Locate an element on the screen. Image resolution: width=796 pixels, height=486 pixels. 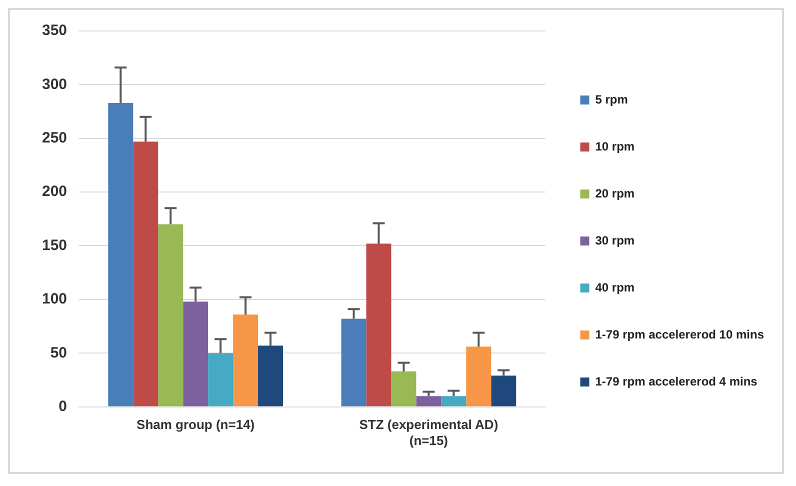
legend-label: 20 rpm is located at coordinates (615, 193).